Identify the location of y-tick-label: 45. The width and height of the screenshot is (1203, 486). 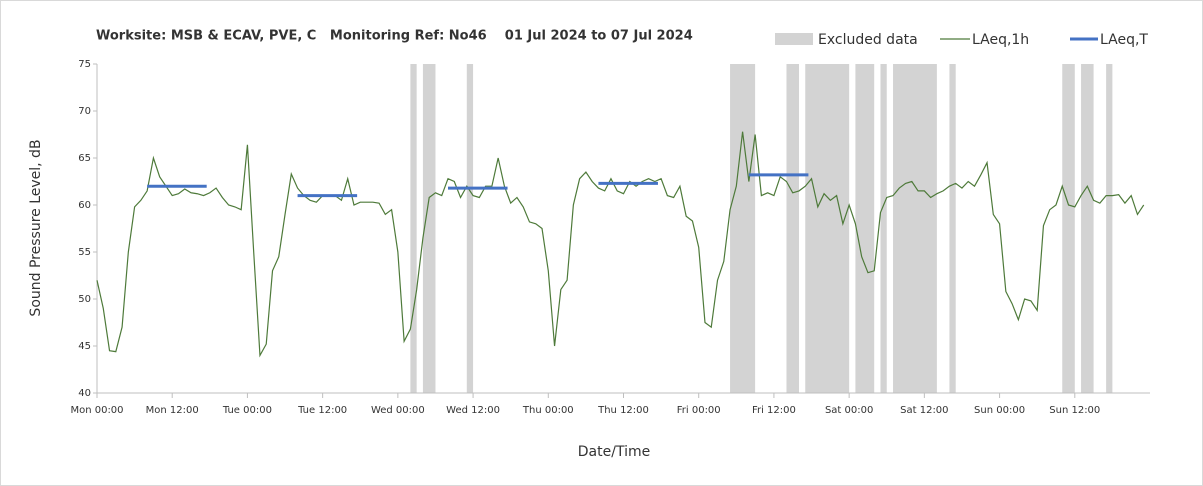
(84, 346).